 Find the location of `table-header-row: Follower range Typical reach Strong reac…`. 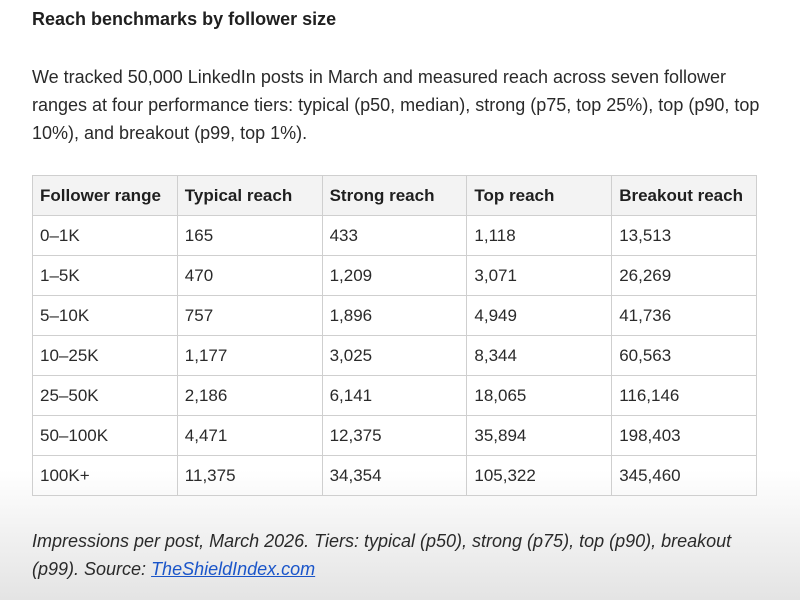

table-header-row: Follower range Typical reach Strong reac… is located at coordinates (394, 195).